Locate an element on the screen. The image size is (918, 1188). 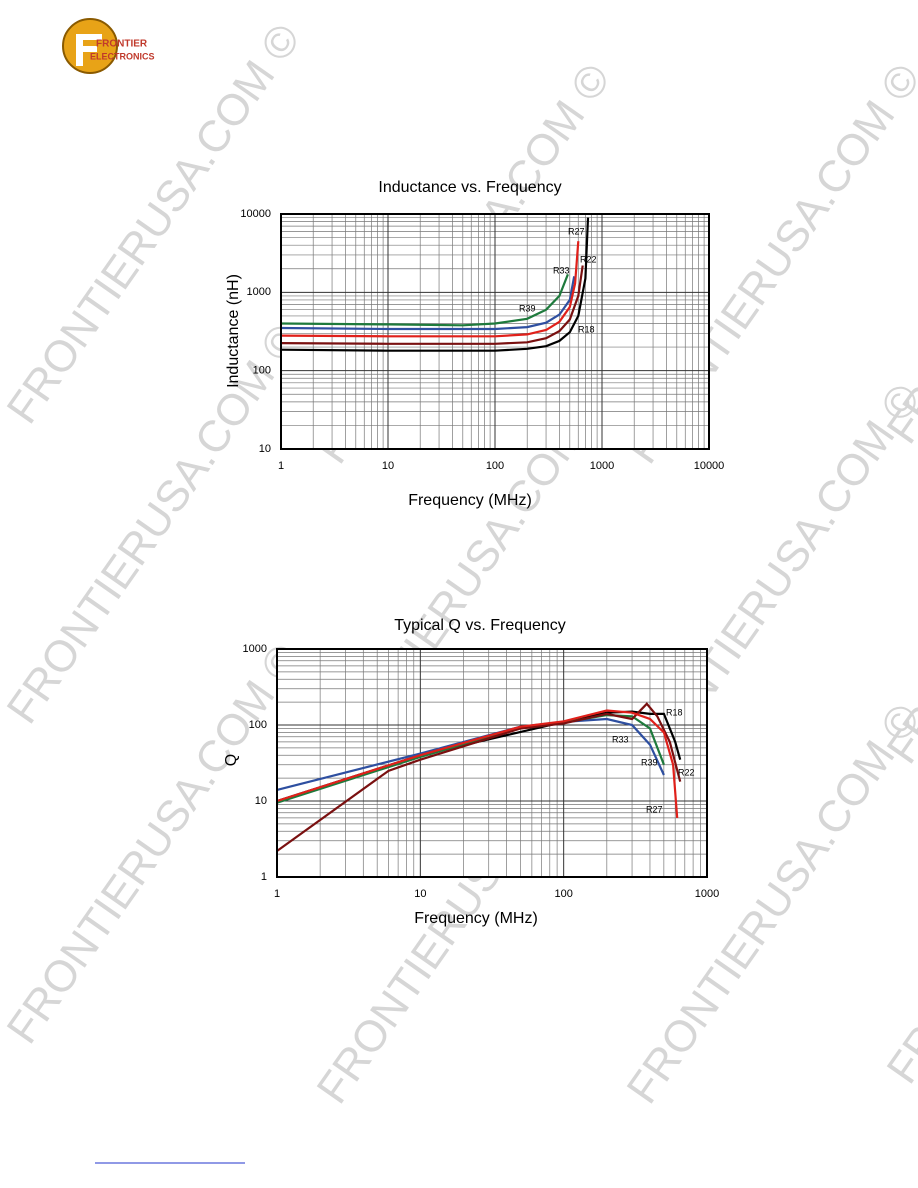
logo-line2: ELECTRONICS is located at coordinates (122, 56).